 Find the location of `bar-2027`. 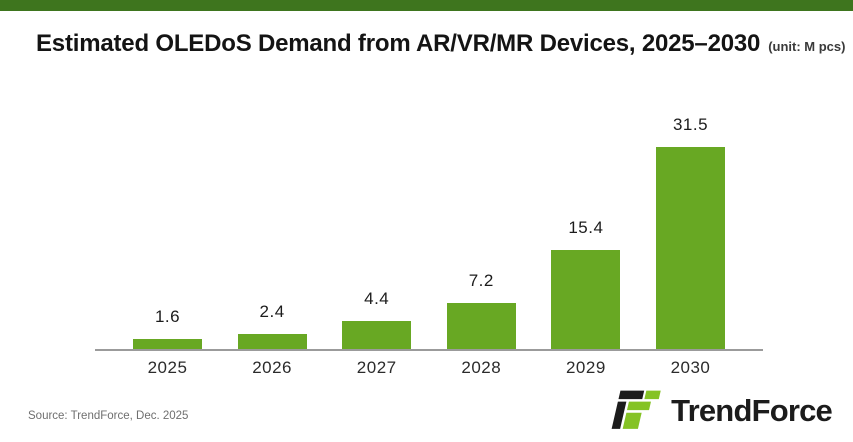

bar-2027 is located at coordinates (377, 335).